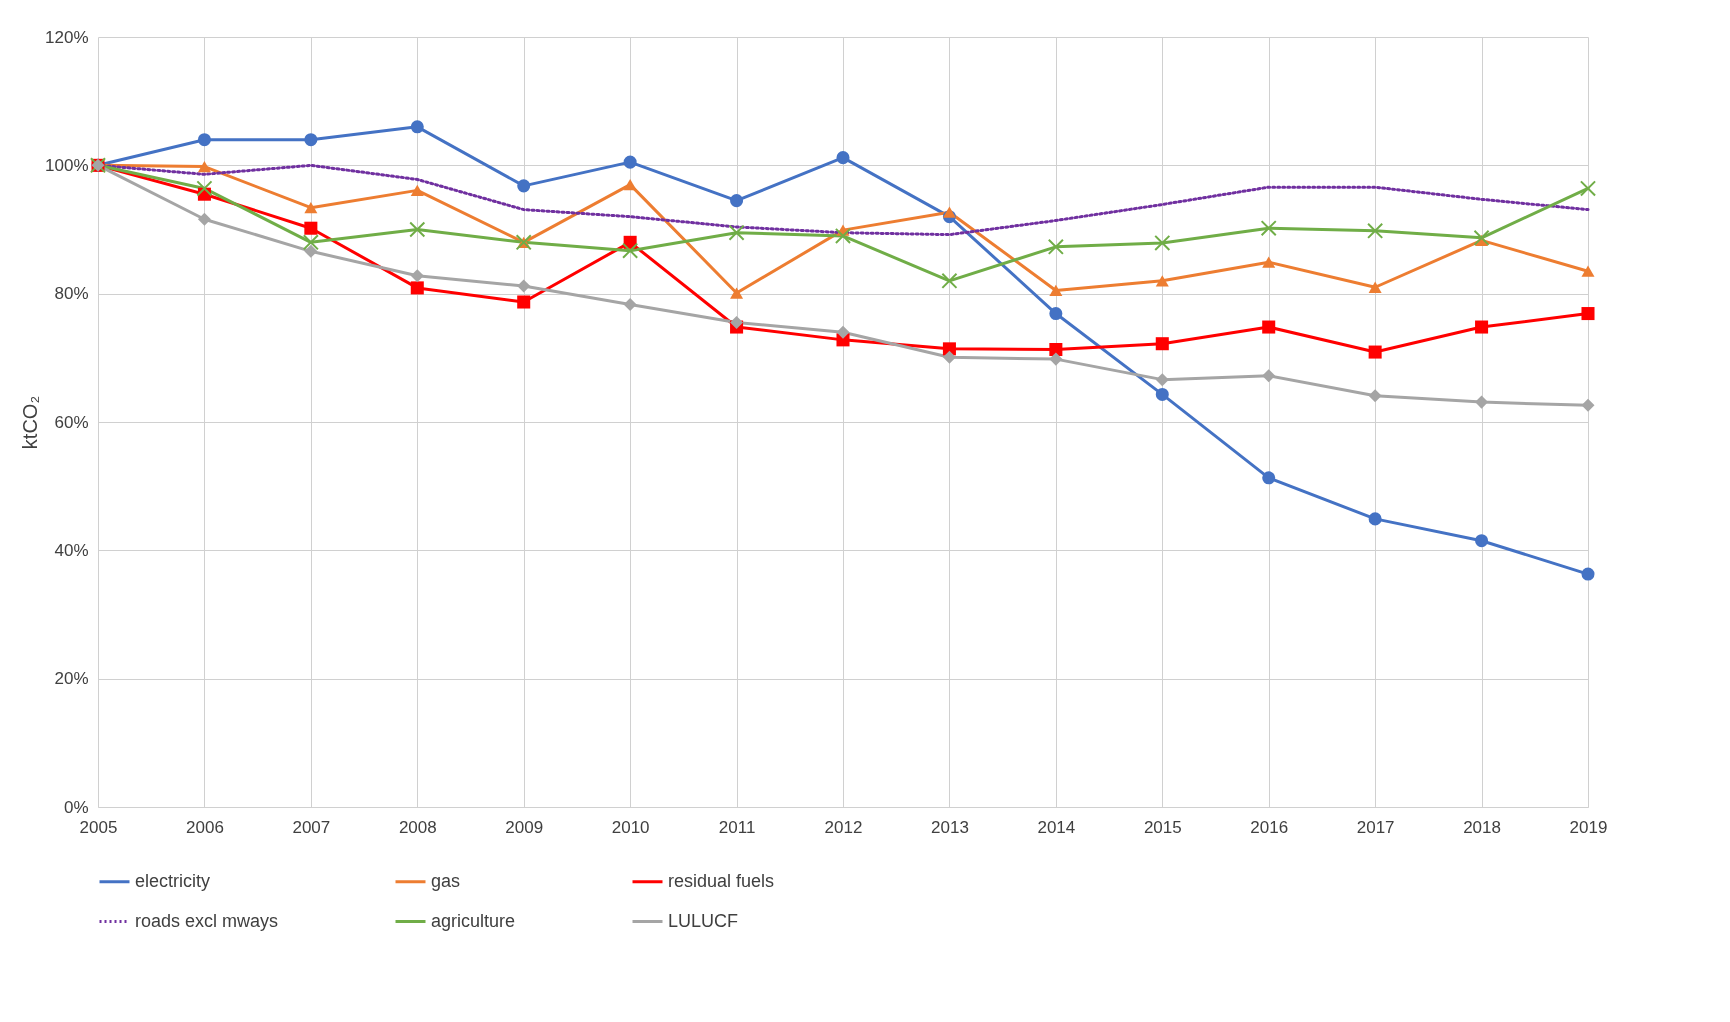 The width and height of the screenshot is (1730, 1022). Describe the element at coordinates (98, 827) in the screenshot. I see `x-tick-label: 2005` at that location.